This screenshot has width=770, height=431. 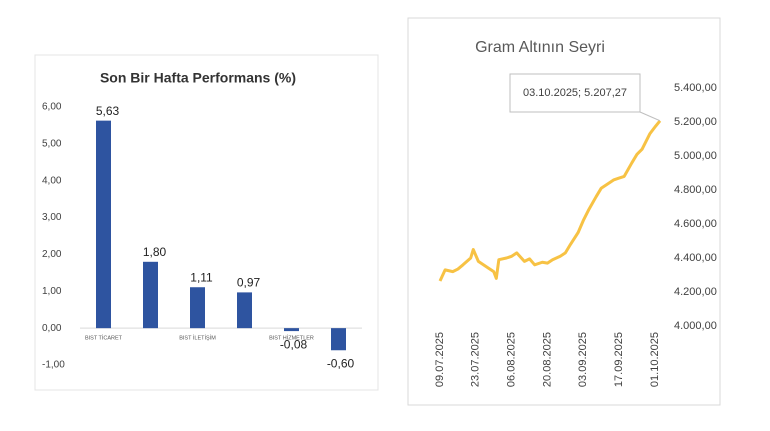 What do you see at coordinates (619, 359) in the screenshot?
I see `x-tick-label: 17.09.2025` at bounding box center [619, 359].